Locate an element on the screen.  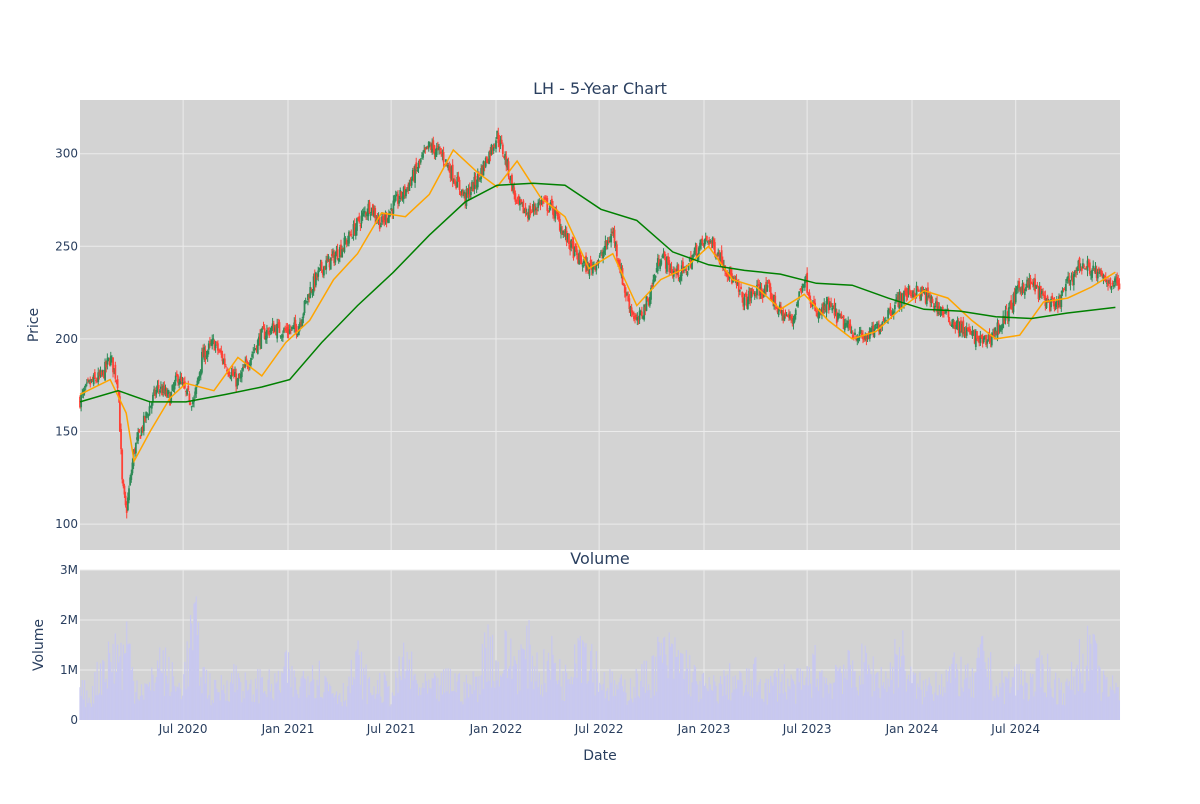
x-tick-label: Jan 2024 is located at coordinates (912, 729).